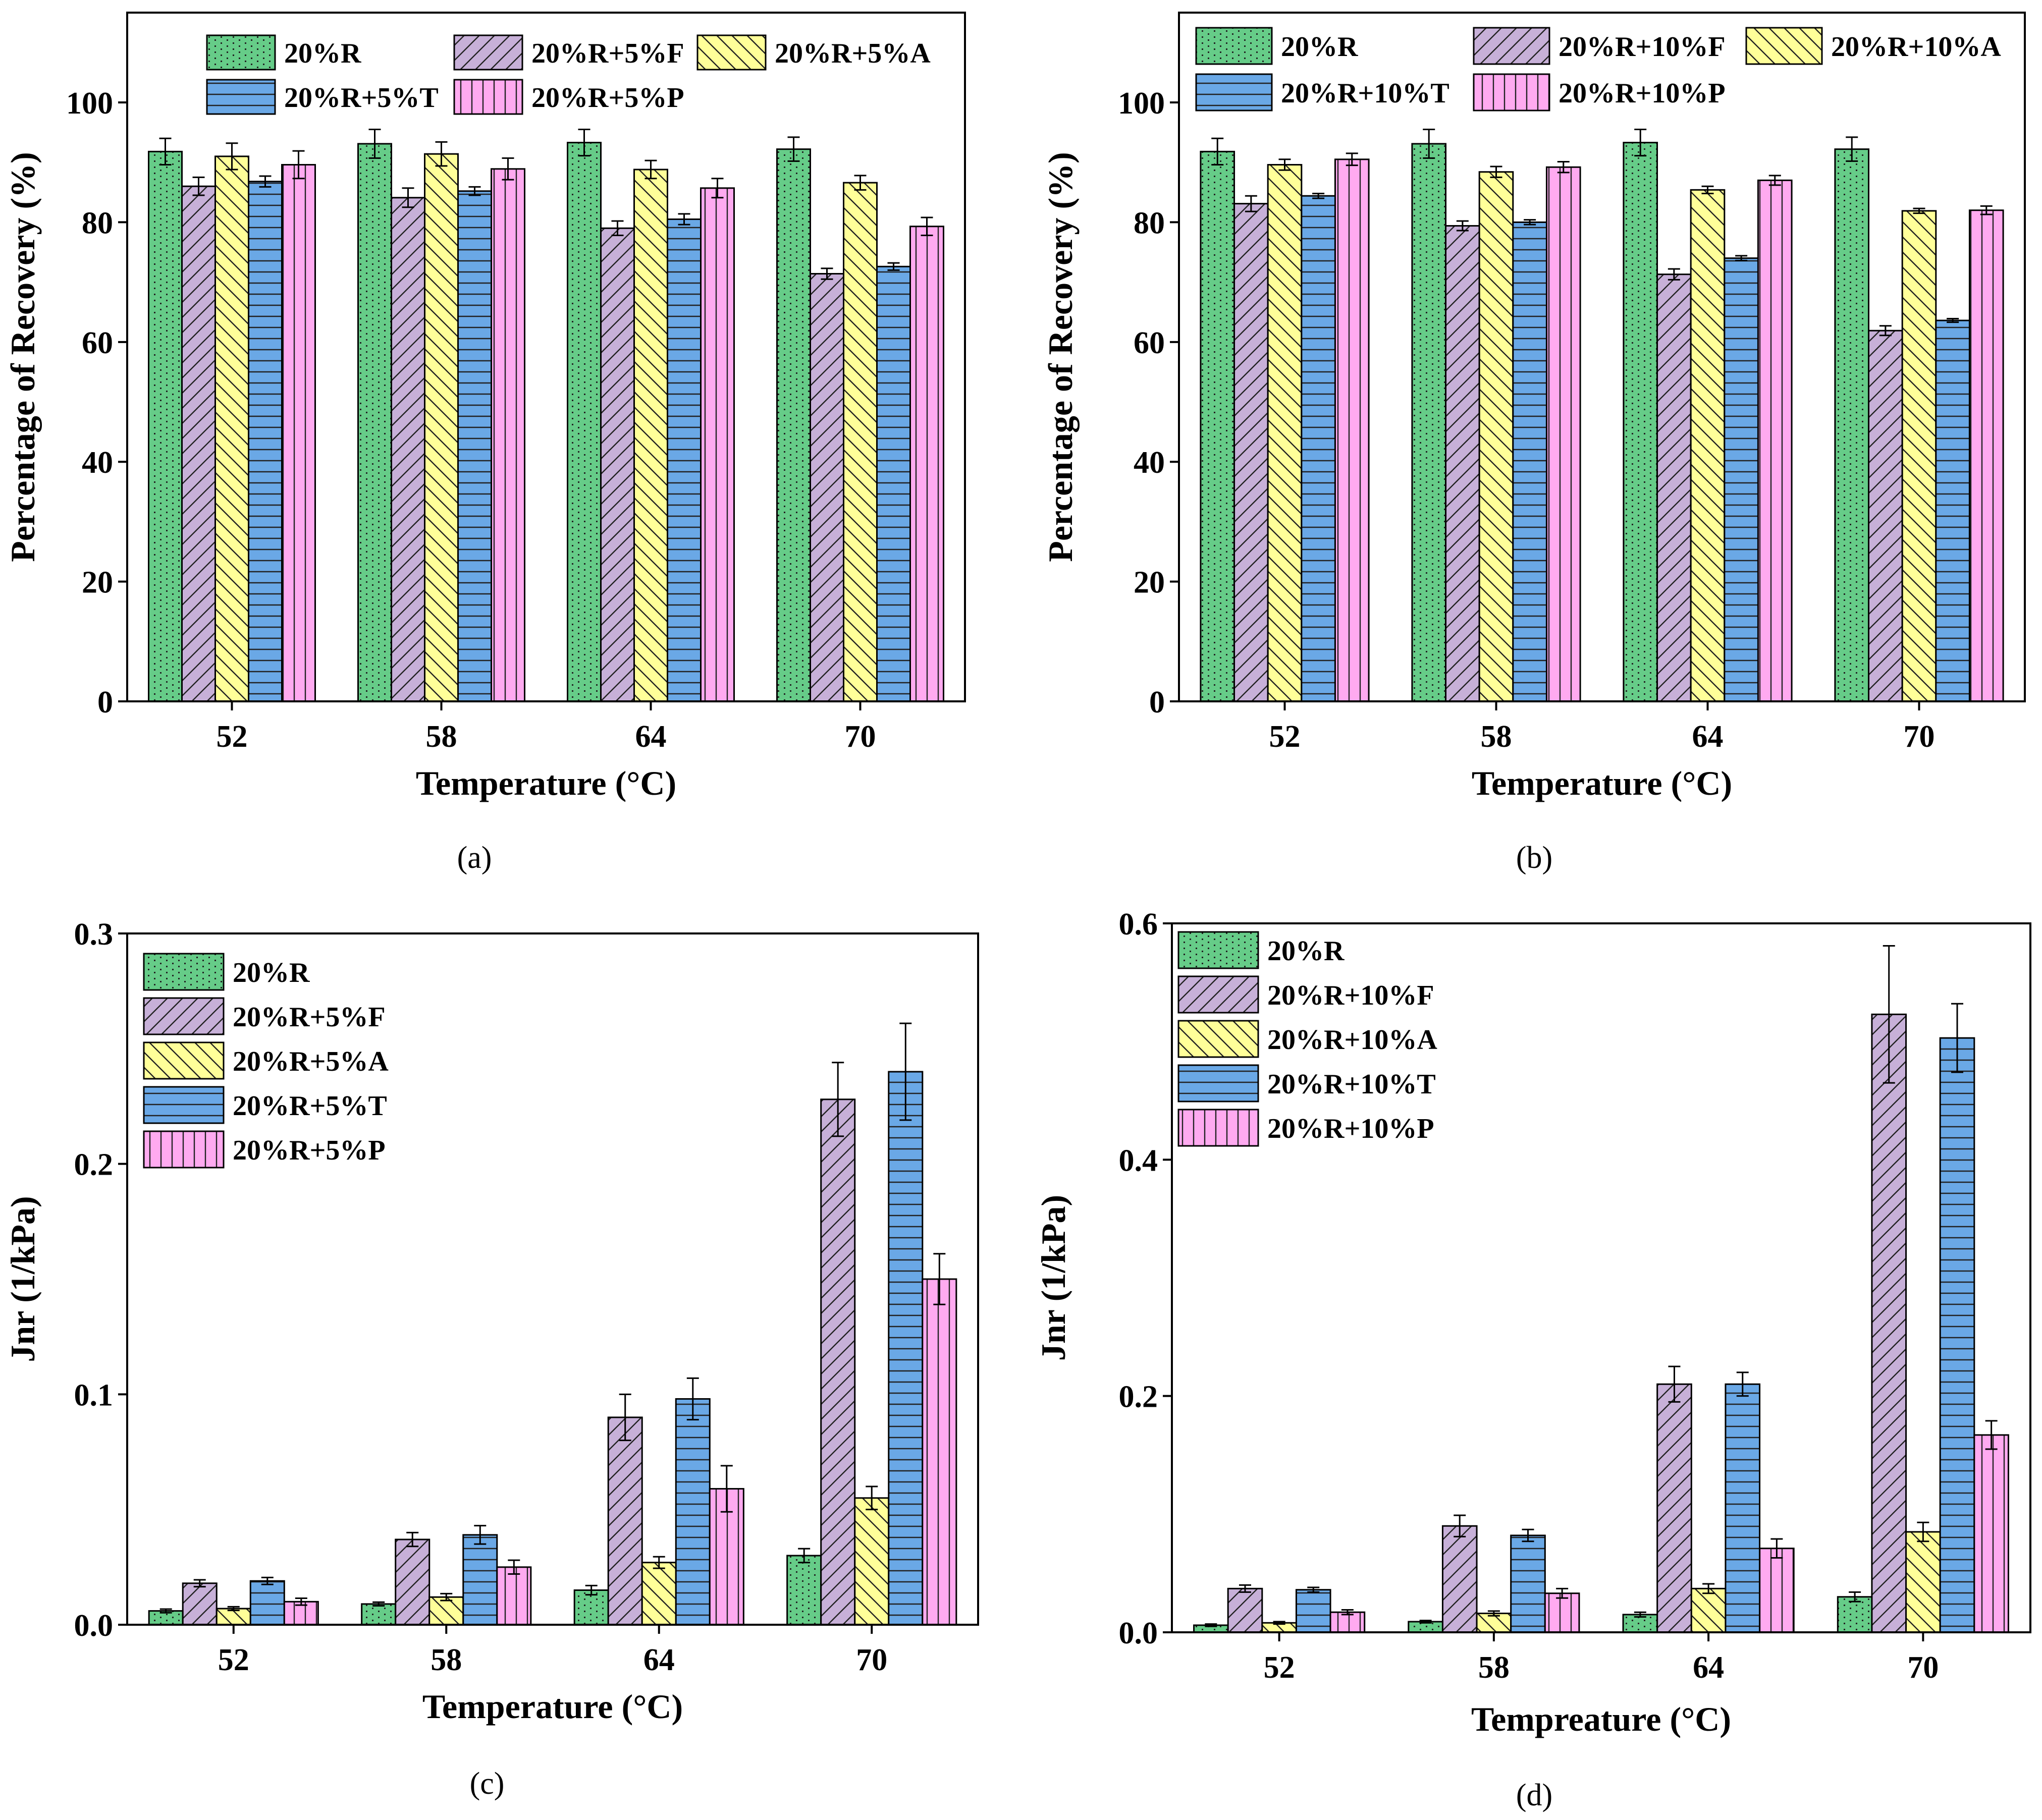  What do you see at coordinates (584, 143) in the screenshot?
I see `error-bar-a-20%R-64` at bounding box center [584, 143].